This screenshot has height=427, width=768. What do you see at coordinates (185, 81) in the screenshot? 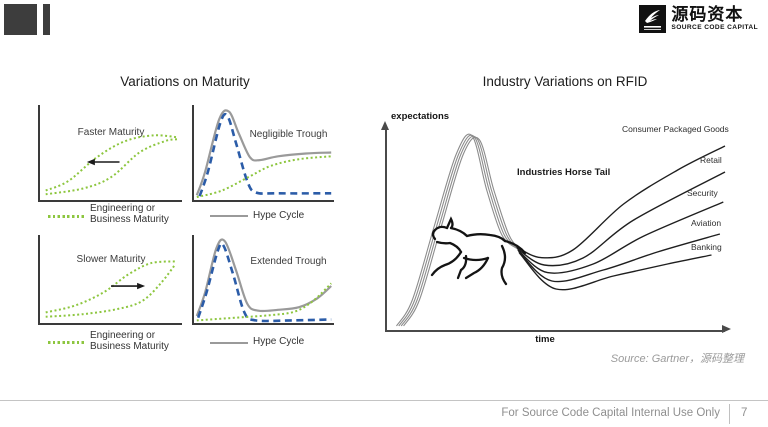
I see `left-panel-title: Variations on Maturity` at bounding box center [185, 81].